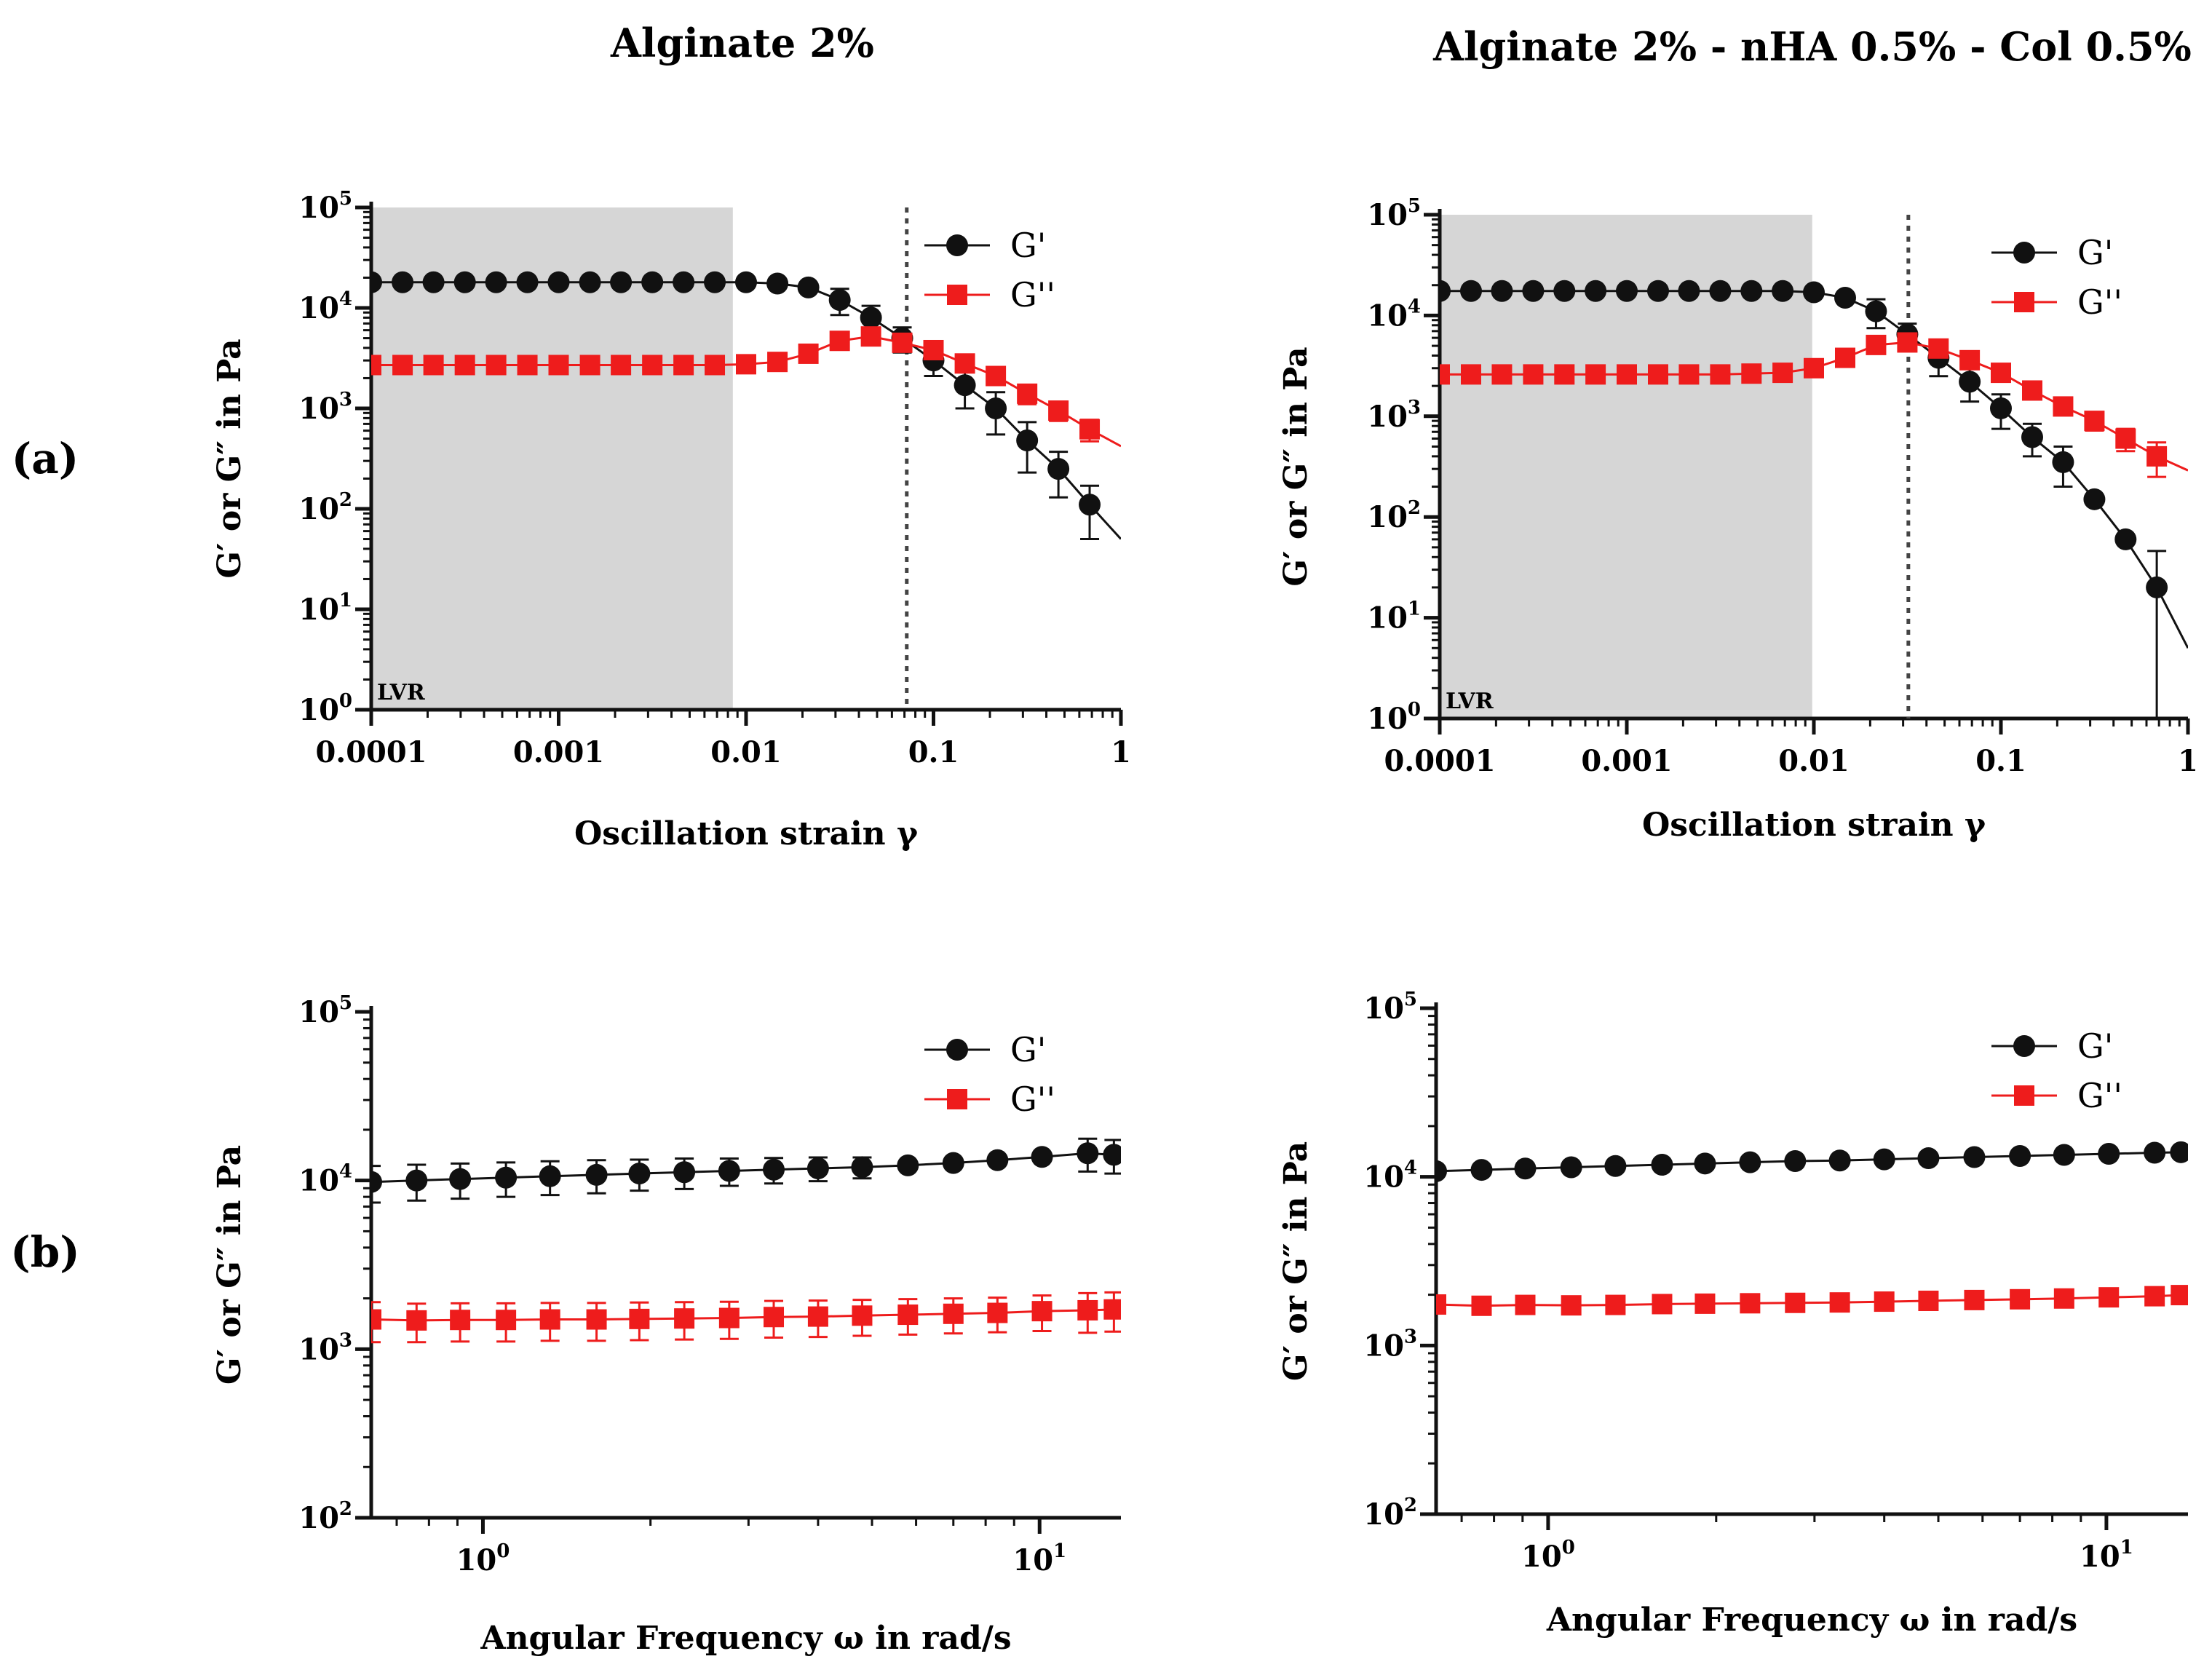 The image size is (2212, 1659). What do you see at coordinates (45, 458) in the screenshot?
I see `row-label-a: (a)` at bounding box center [45, 458].